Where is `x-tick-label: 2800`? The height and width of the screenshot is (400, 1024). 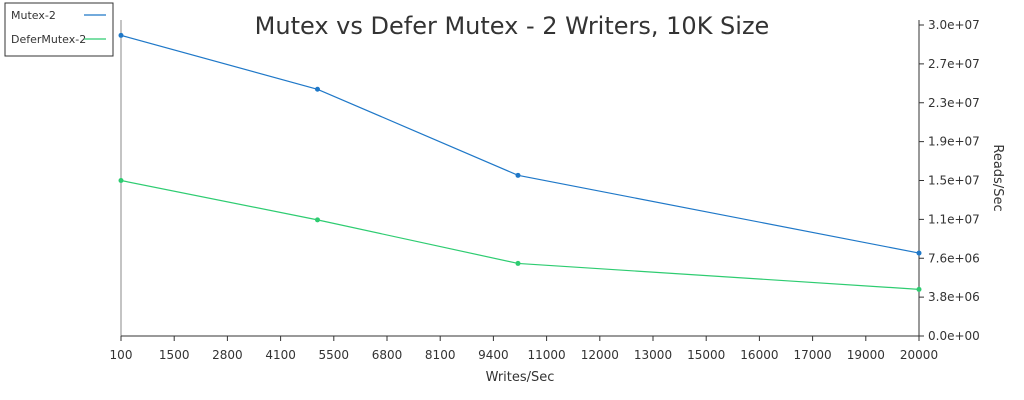 x-tick-label: 2800 is located at coordinates (227, 355).